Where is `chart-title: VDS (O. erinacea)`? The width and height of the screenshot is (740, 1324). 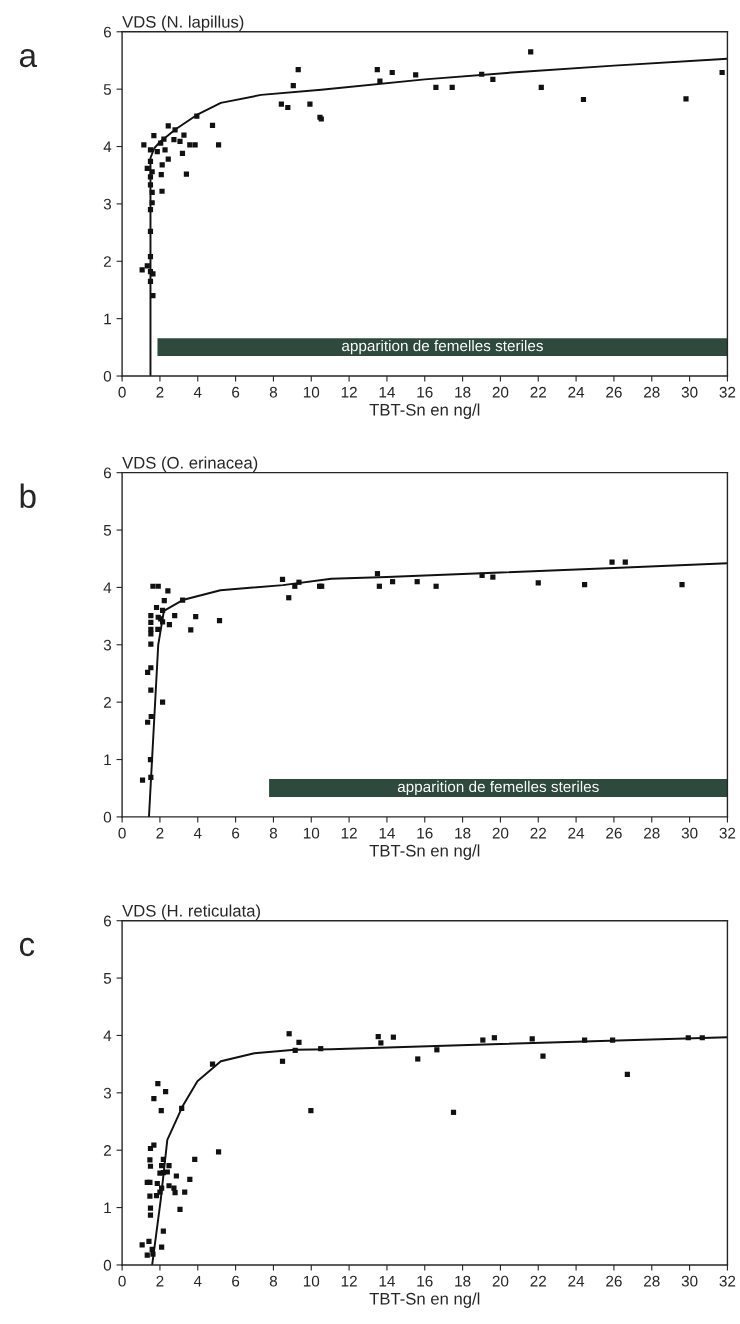 chart-title: VDS (O. erinacea) is located at coordinates (190, 464).